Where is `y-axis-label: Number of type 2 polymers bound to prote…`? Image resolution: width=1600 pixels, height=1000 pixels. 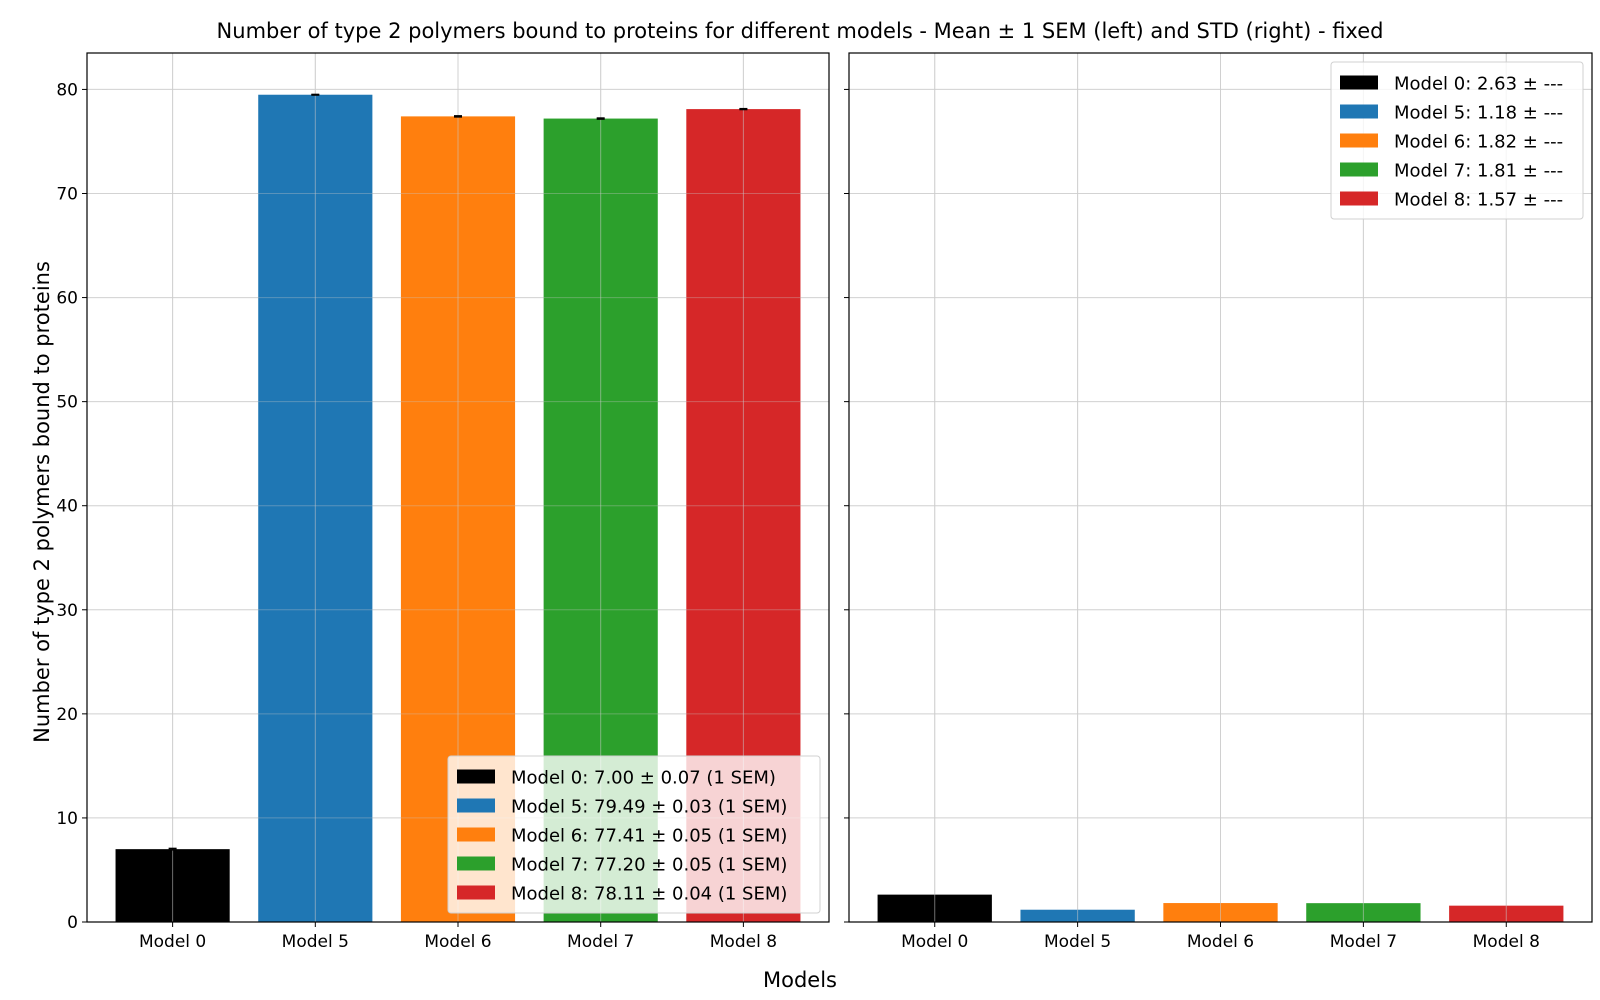 y-axis-label: Number of type 2 polymers bound to prote… is located at coordinates (42, 502).